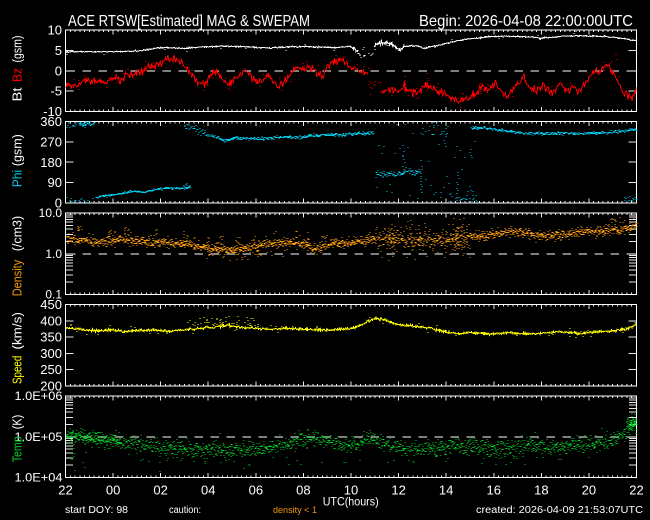  I want to click on svg-text: 270, so click(51, 141).